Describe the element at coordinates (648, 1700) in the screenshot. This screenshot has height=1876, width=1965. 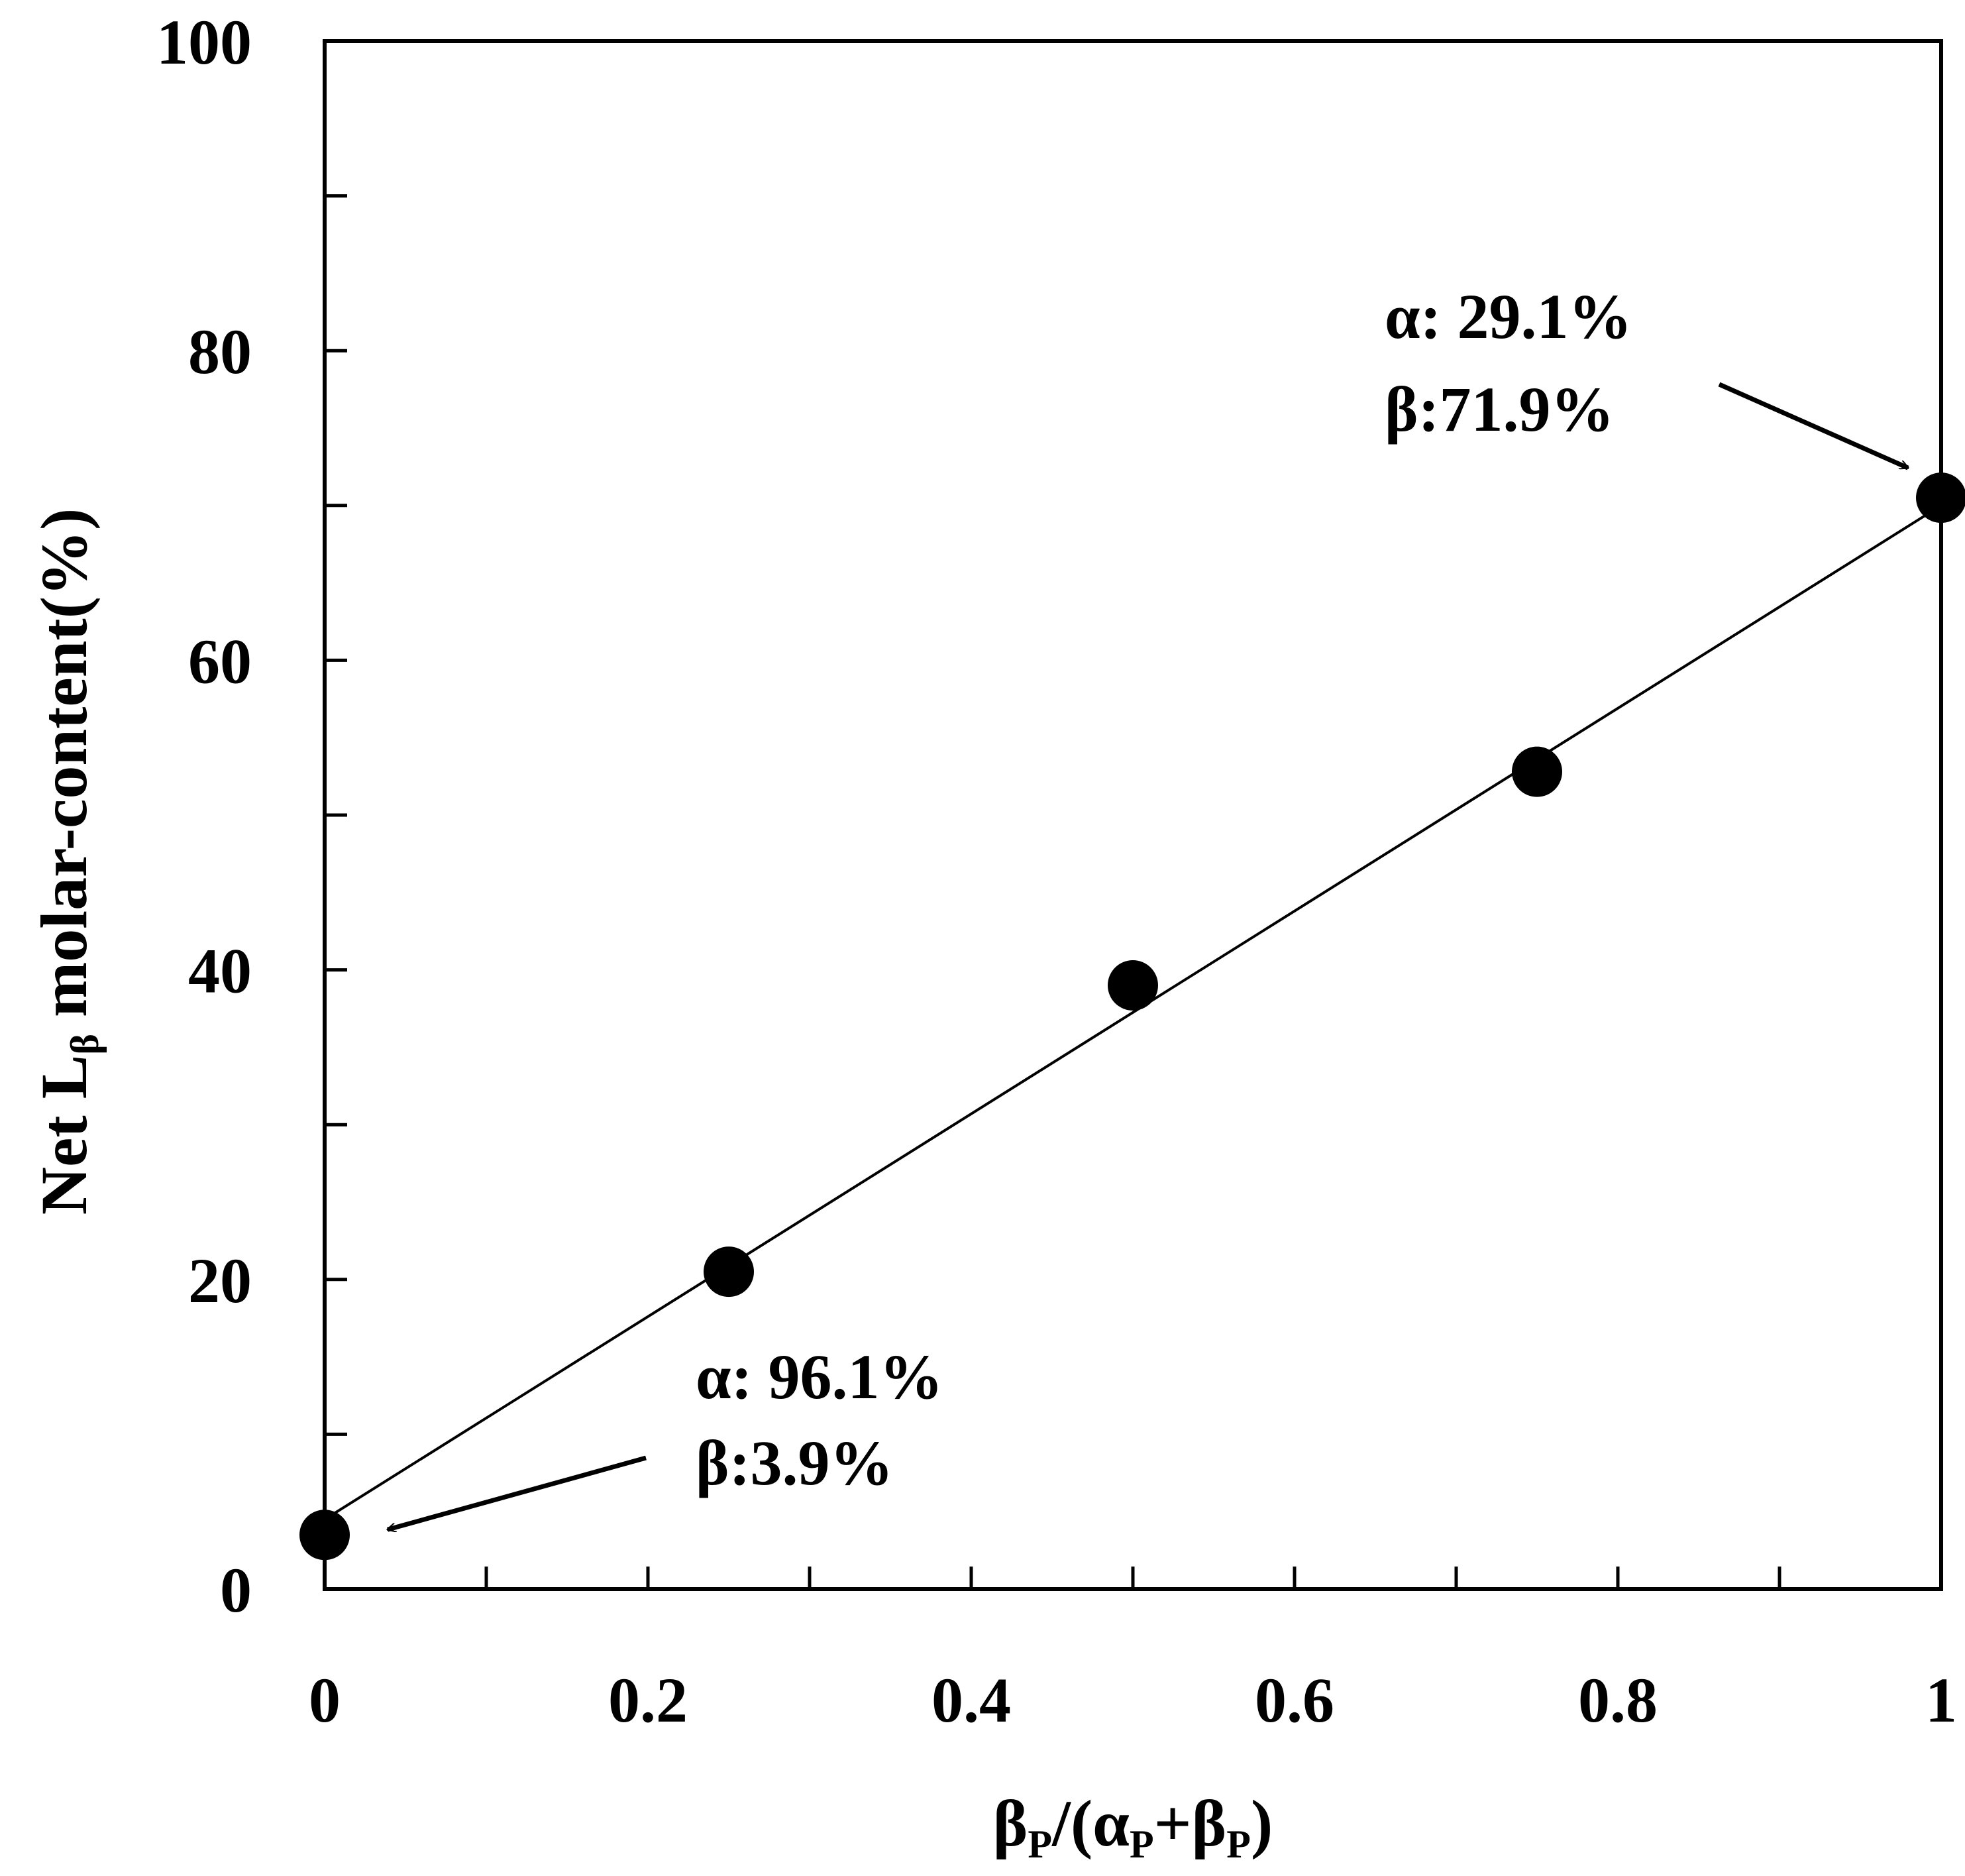
I see `x-tick-label: 0.2` at that location.